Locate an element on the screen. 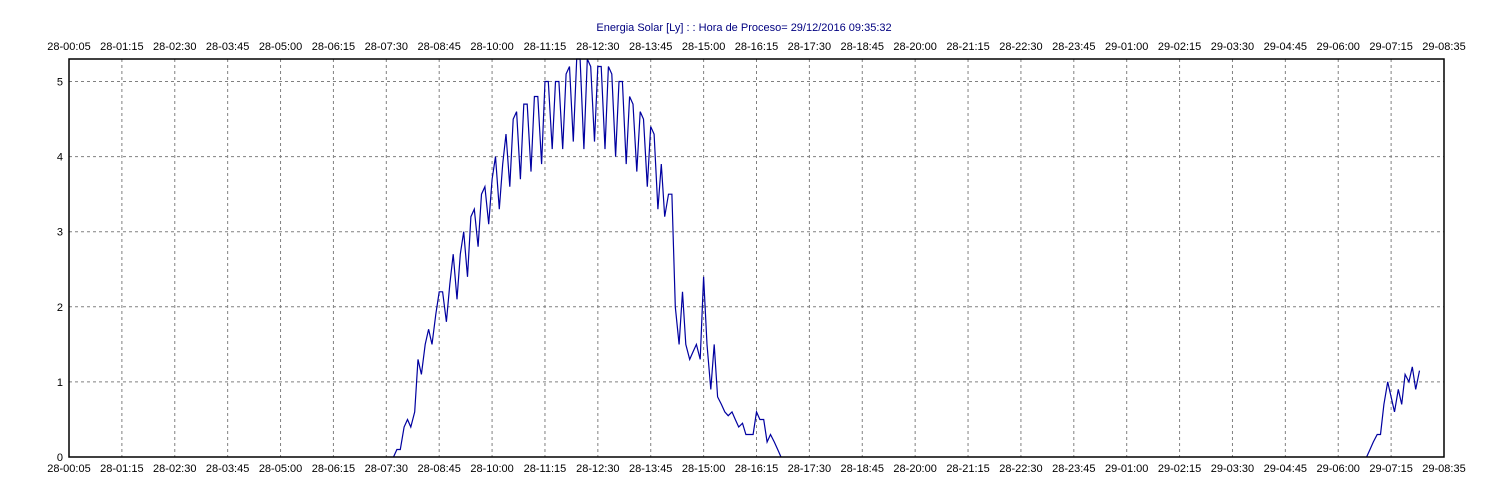  top-x-tick-label: 28-05:00 is located at coordinates (280, 47).